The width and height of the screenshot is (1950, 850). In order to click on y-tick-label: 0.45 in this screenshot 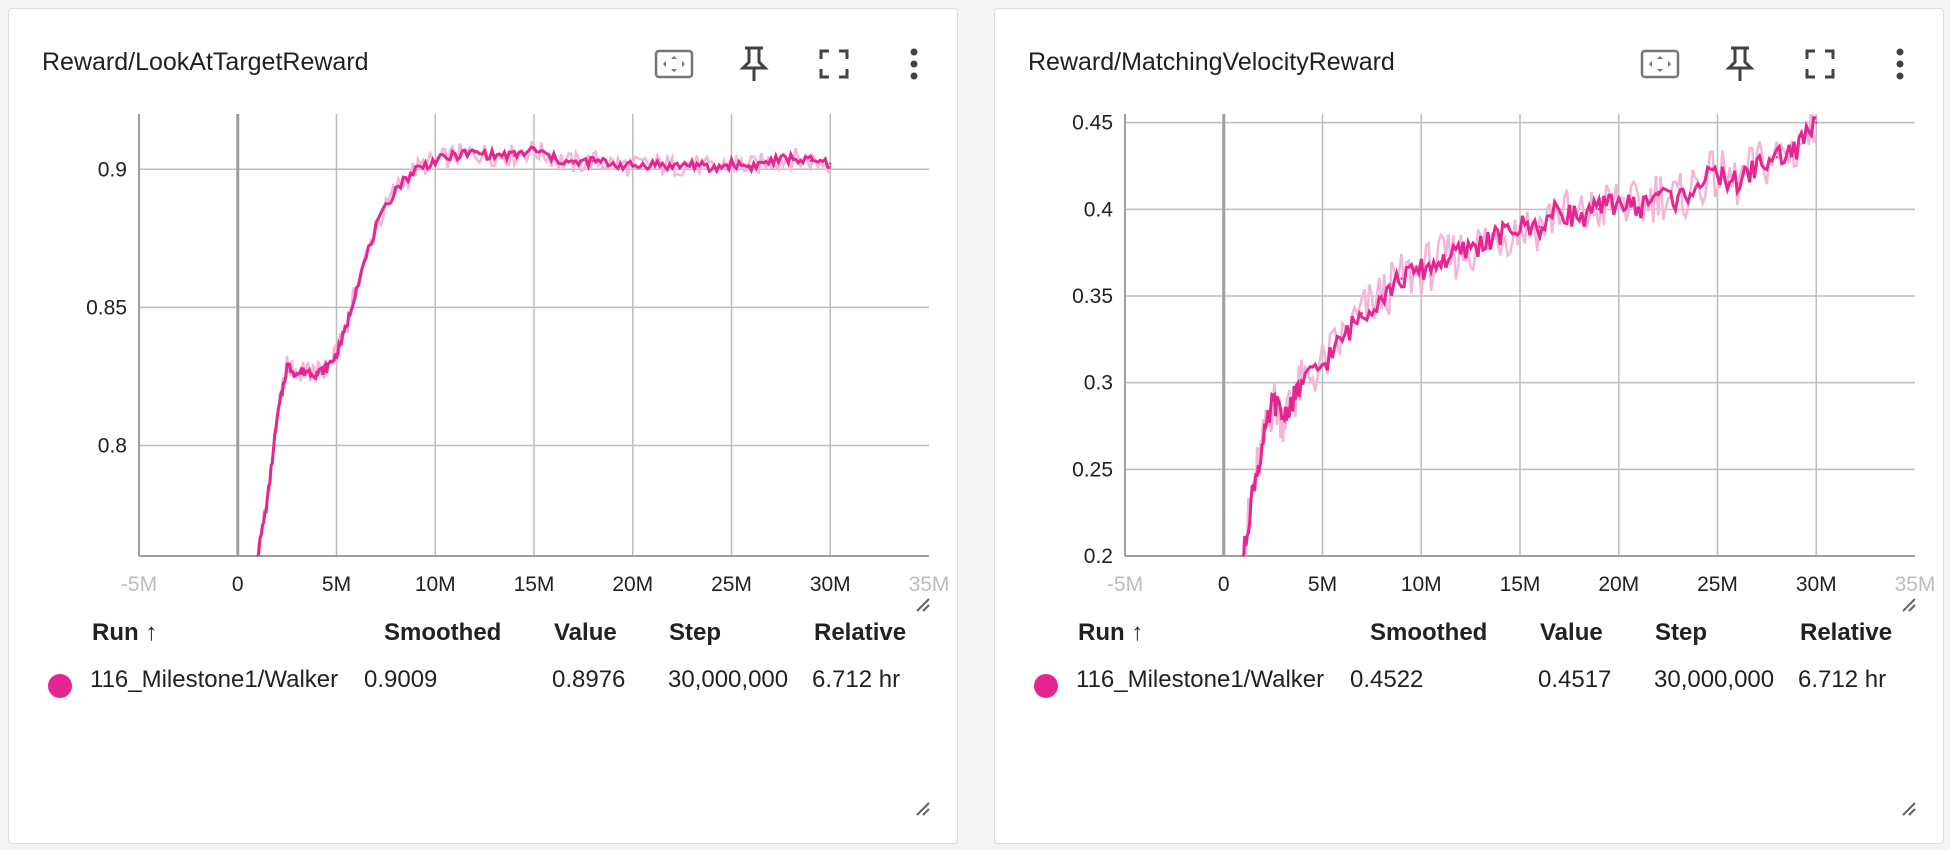, I will do `click(1092, 123)`.